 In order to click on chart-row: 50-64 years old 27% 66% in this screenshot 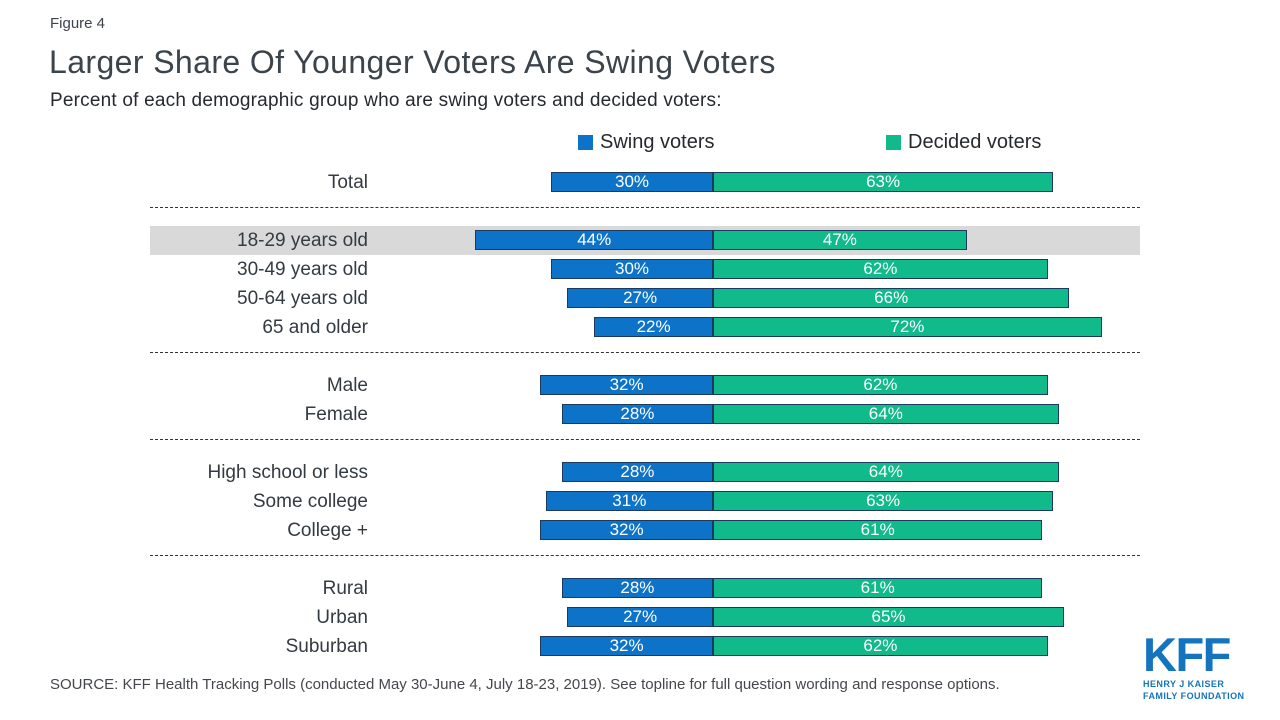, I will do `click(645, 298)`.